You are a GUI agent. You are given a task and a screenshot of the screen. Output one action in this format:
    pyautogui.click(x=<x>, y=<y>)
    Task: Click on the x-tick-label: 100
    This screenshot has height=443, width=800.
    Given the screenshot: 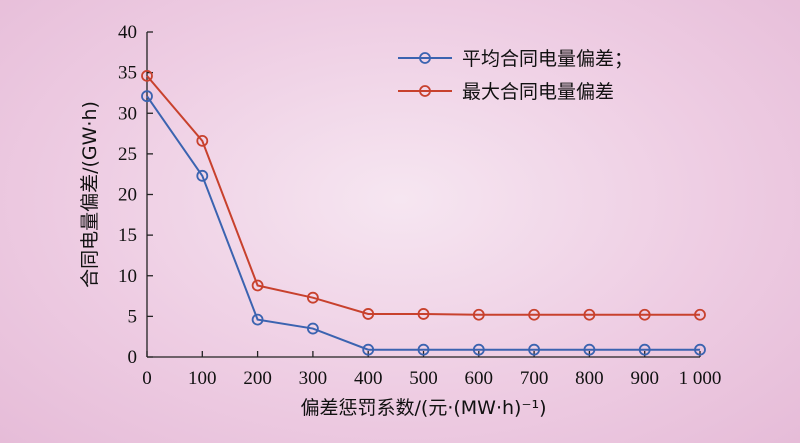 What is the action you would take?
    pyautogui.click(x=202, y=378)
    